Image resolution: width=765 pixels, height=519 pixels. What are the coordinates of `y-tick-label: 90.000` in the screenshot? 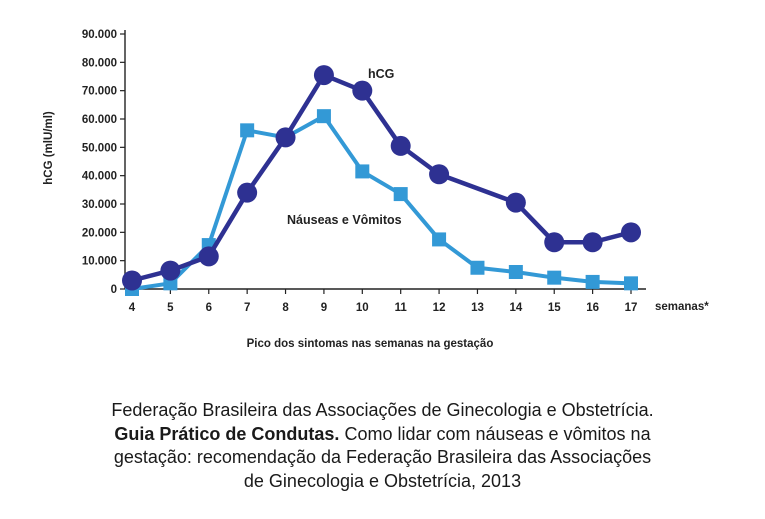 It's located at (99, 35).